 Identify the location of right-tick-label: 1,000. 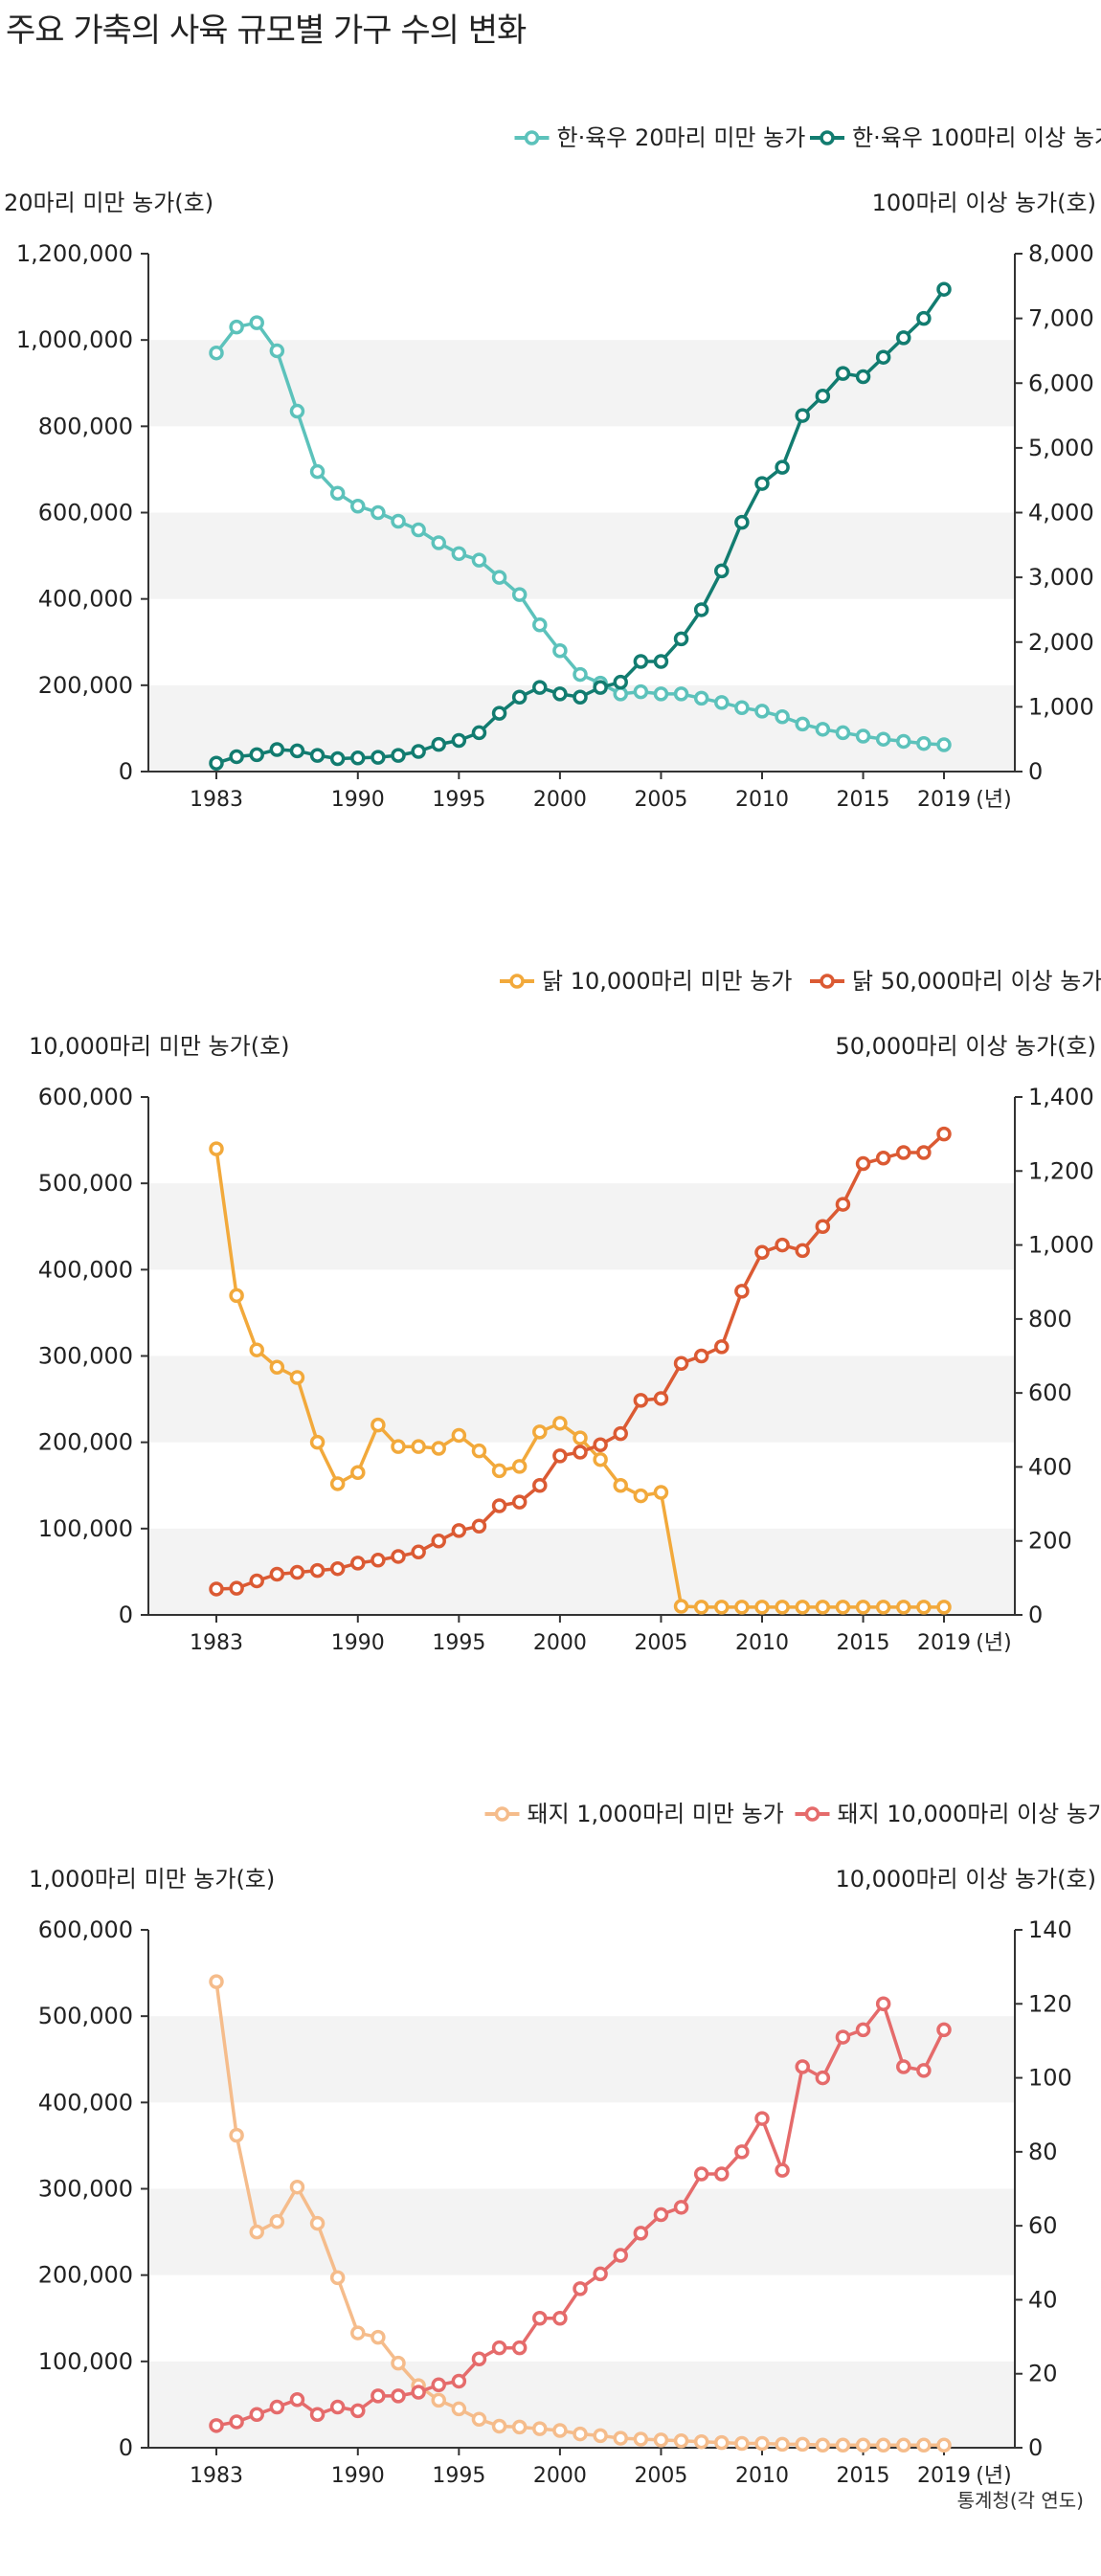
(1061, 1246).